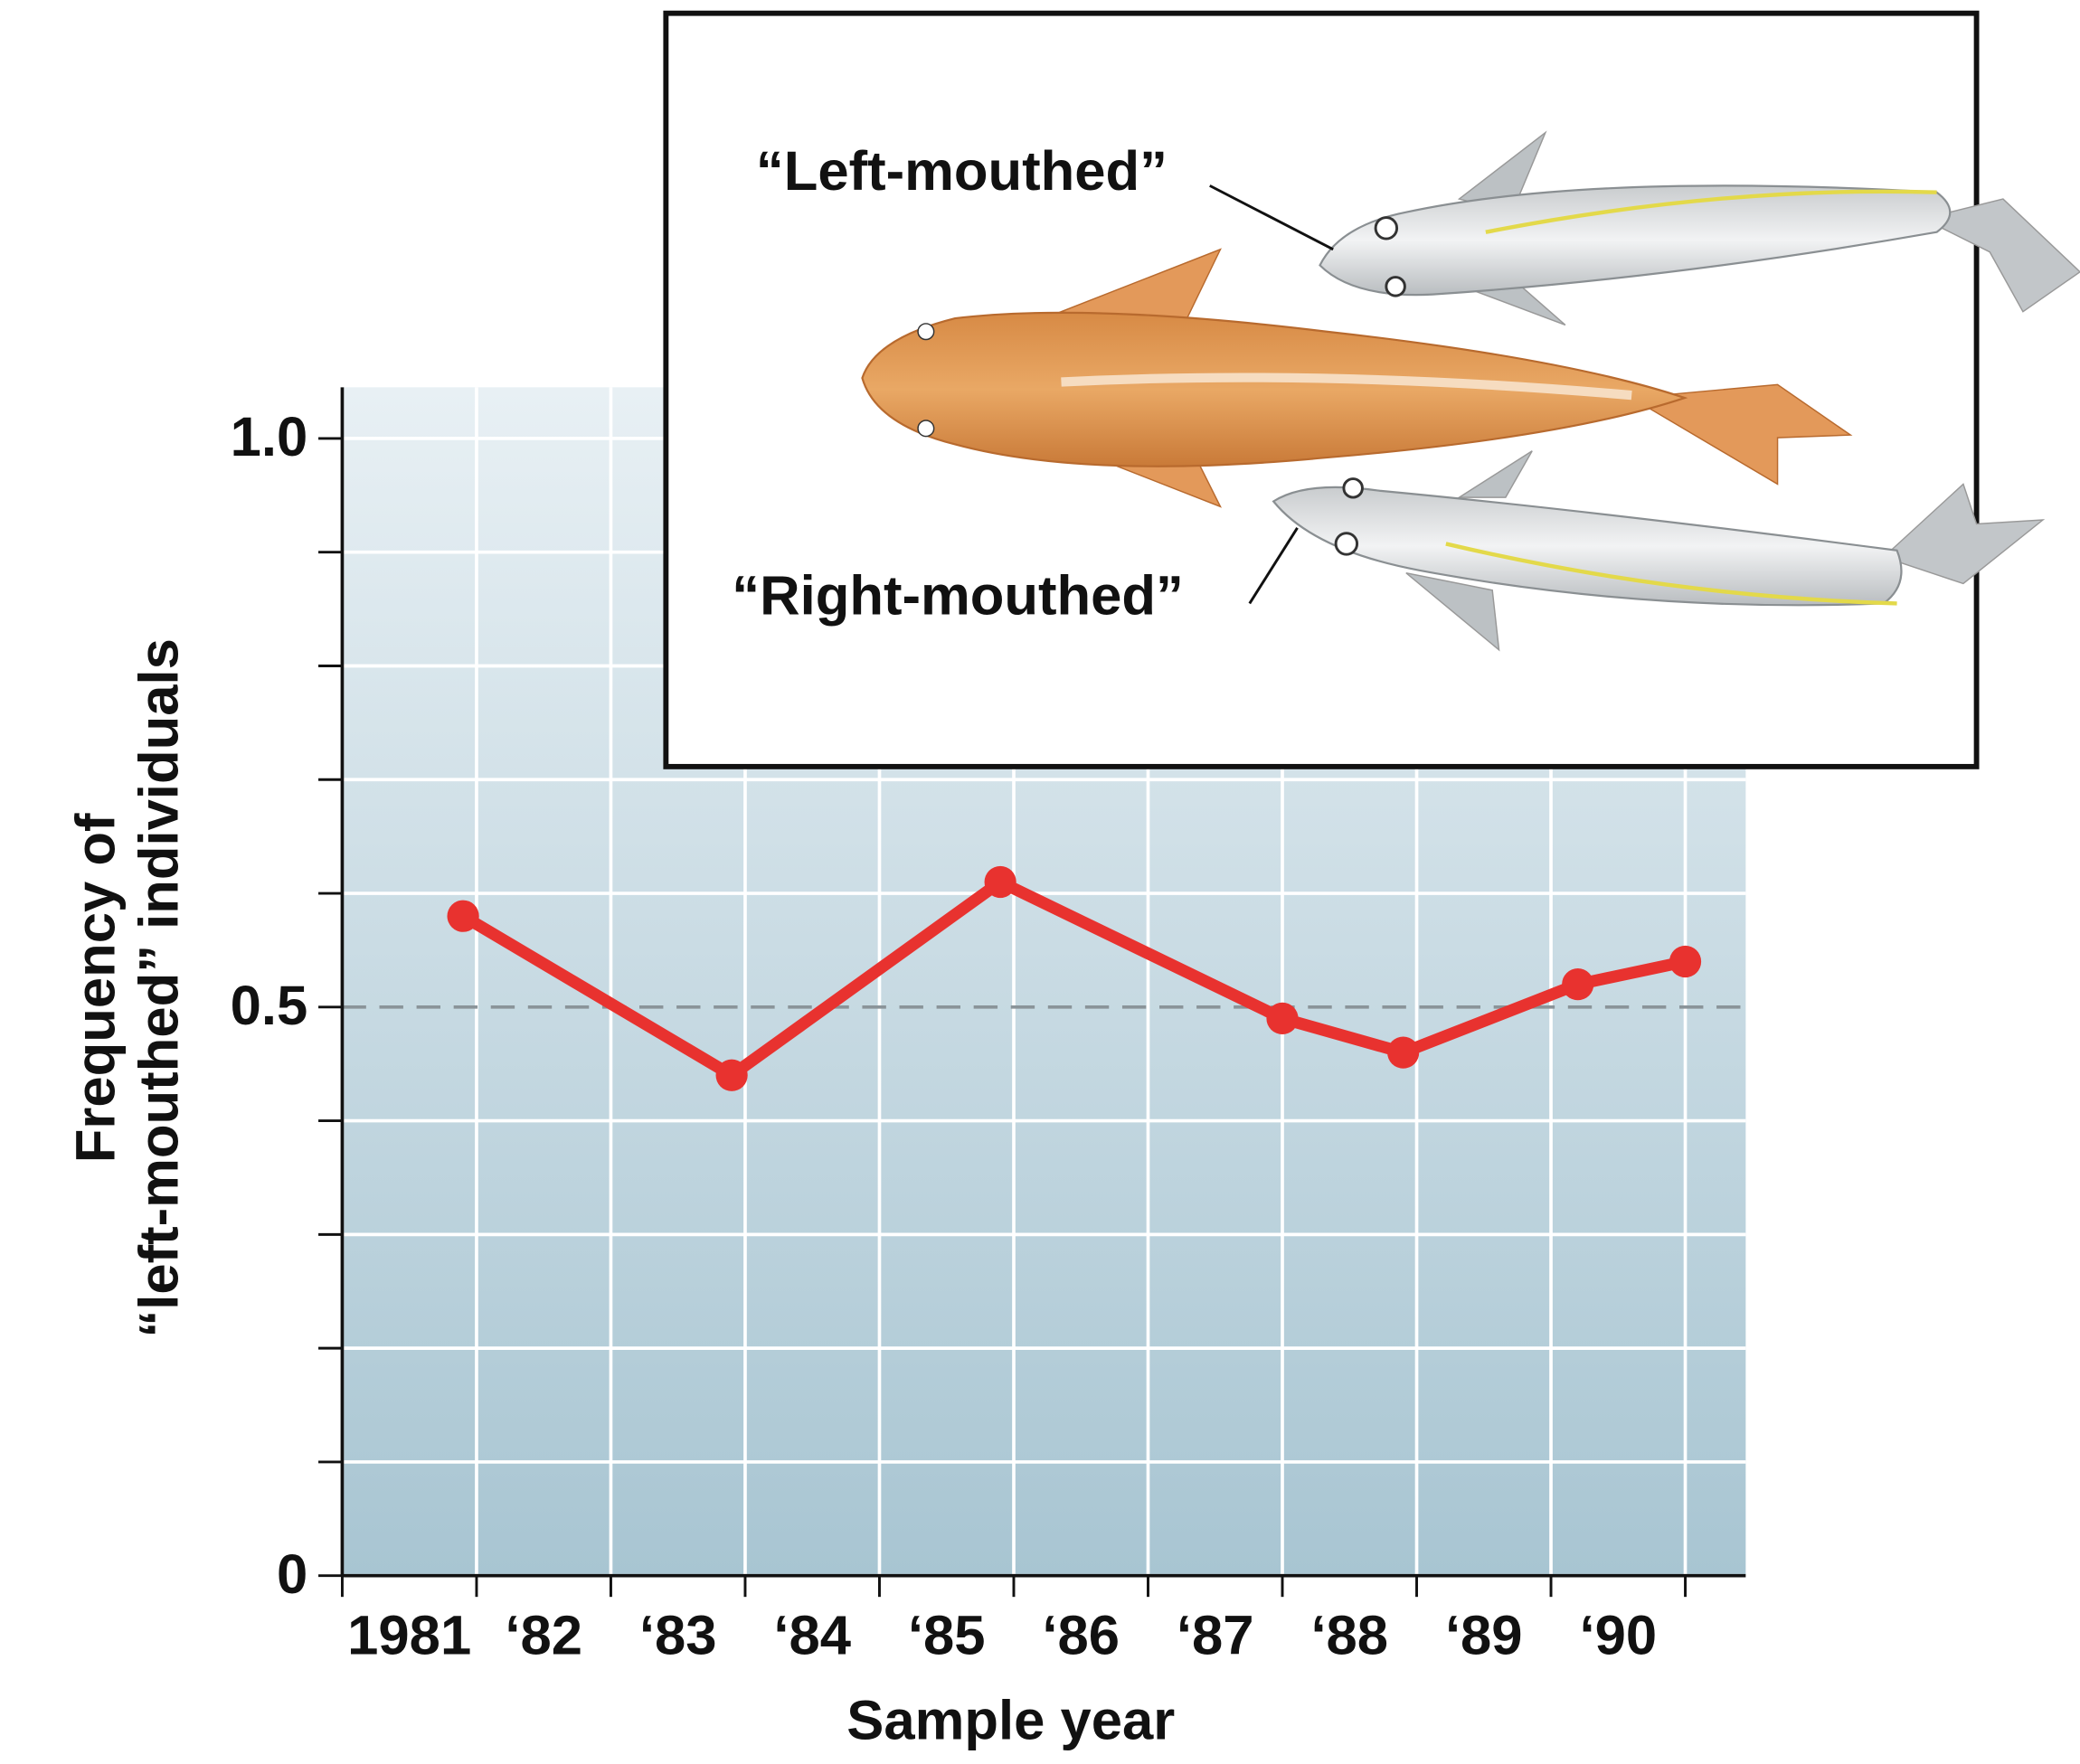 The width and height of the screenshot is (2080, 1764). What do you see at coordinates (270, 1006) in the screenshot?
I see `y-tick-label: 0.5` at bounding box center [270, 1006].